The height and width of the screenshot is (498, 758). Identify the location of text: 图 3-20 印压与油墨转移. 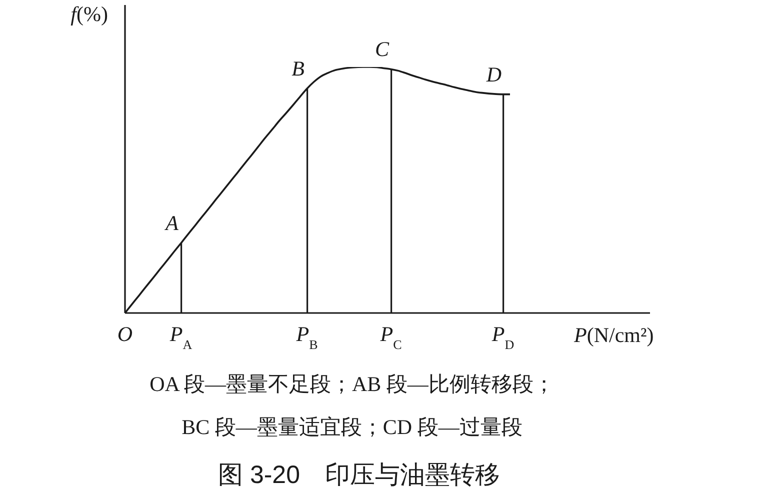
(359, 475).